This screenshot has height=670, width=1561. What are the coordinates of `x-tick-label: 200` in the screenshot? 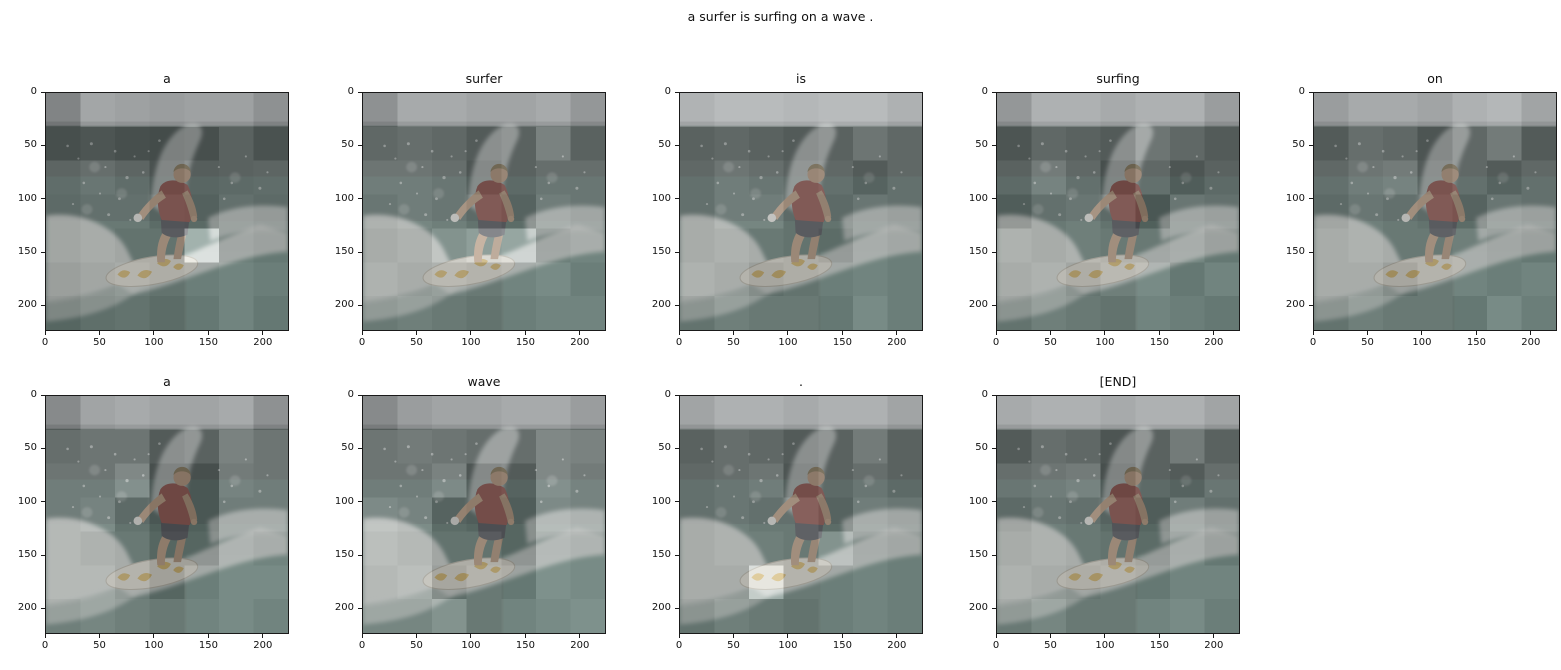 It's located at (1214, 645).